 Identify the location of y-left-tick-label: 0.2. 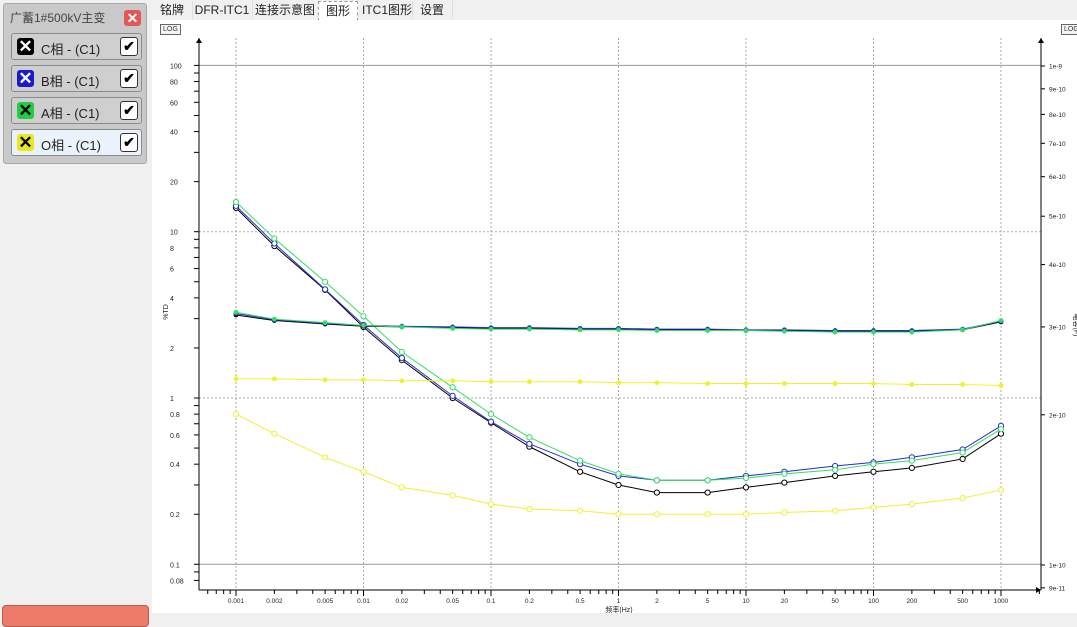
(175, 515).